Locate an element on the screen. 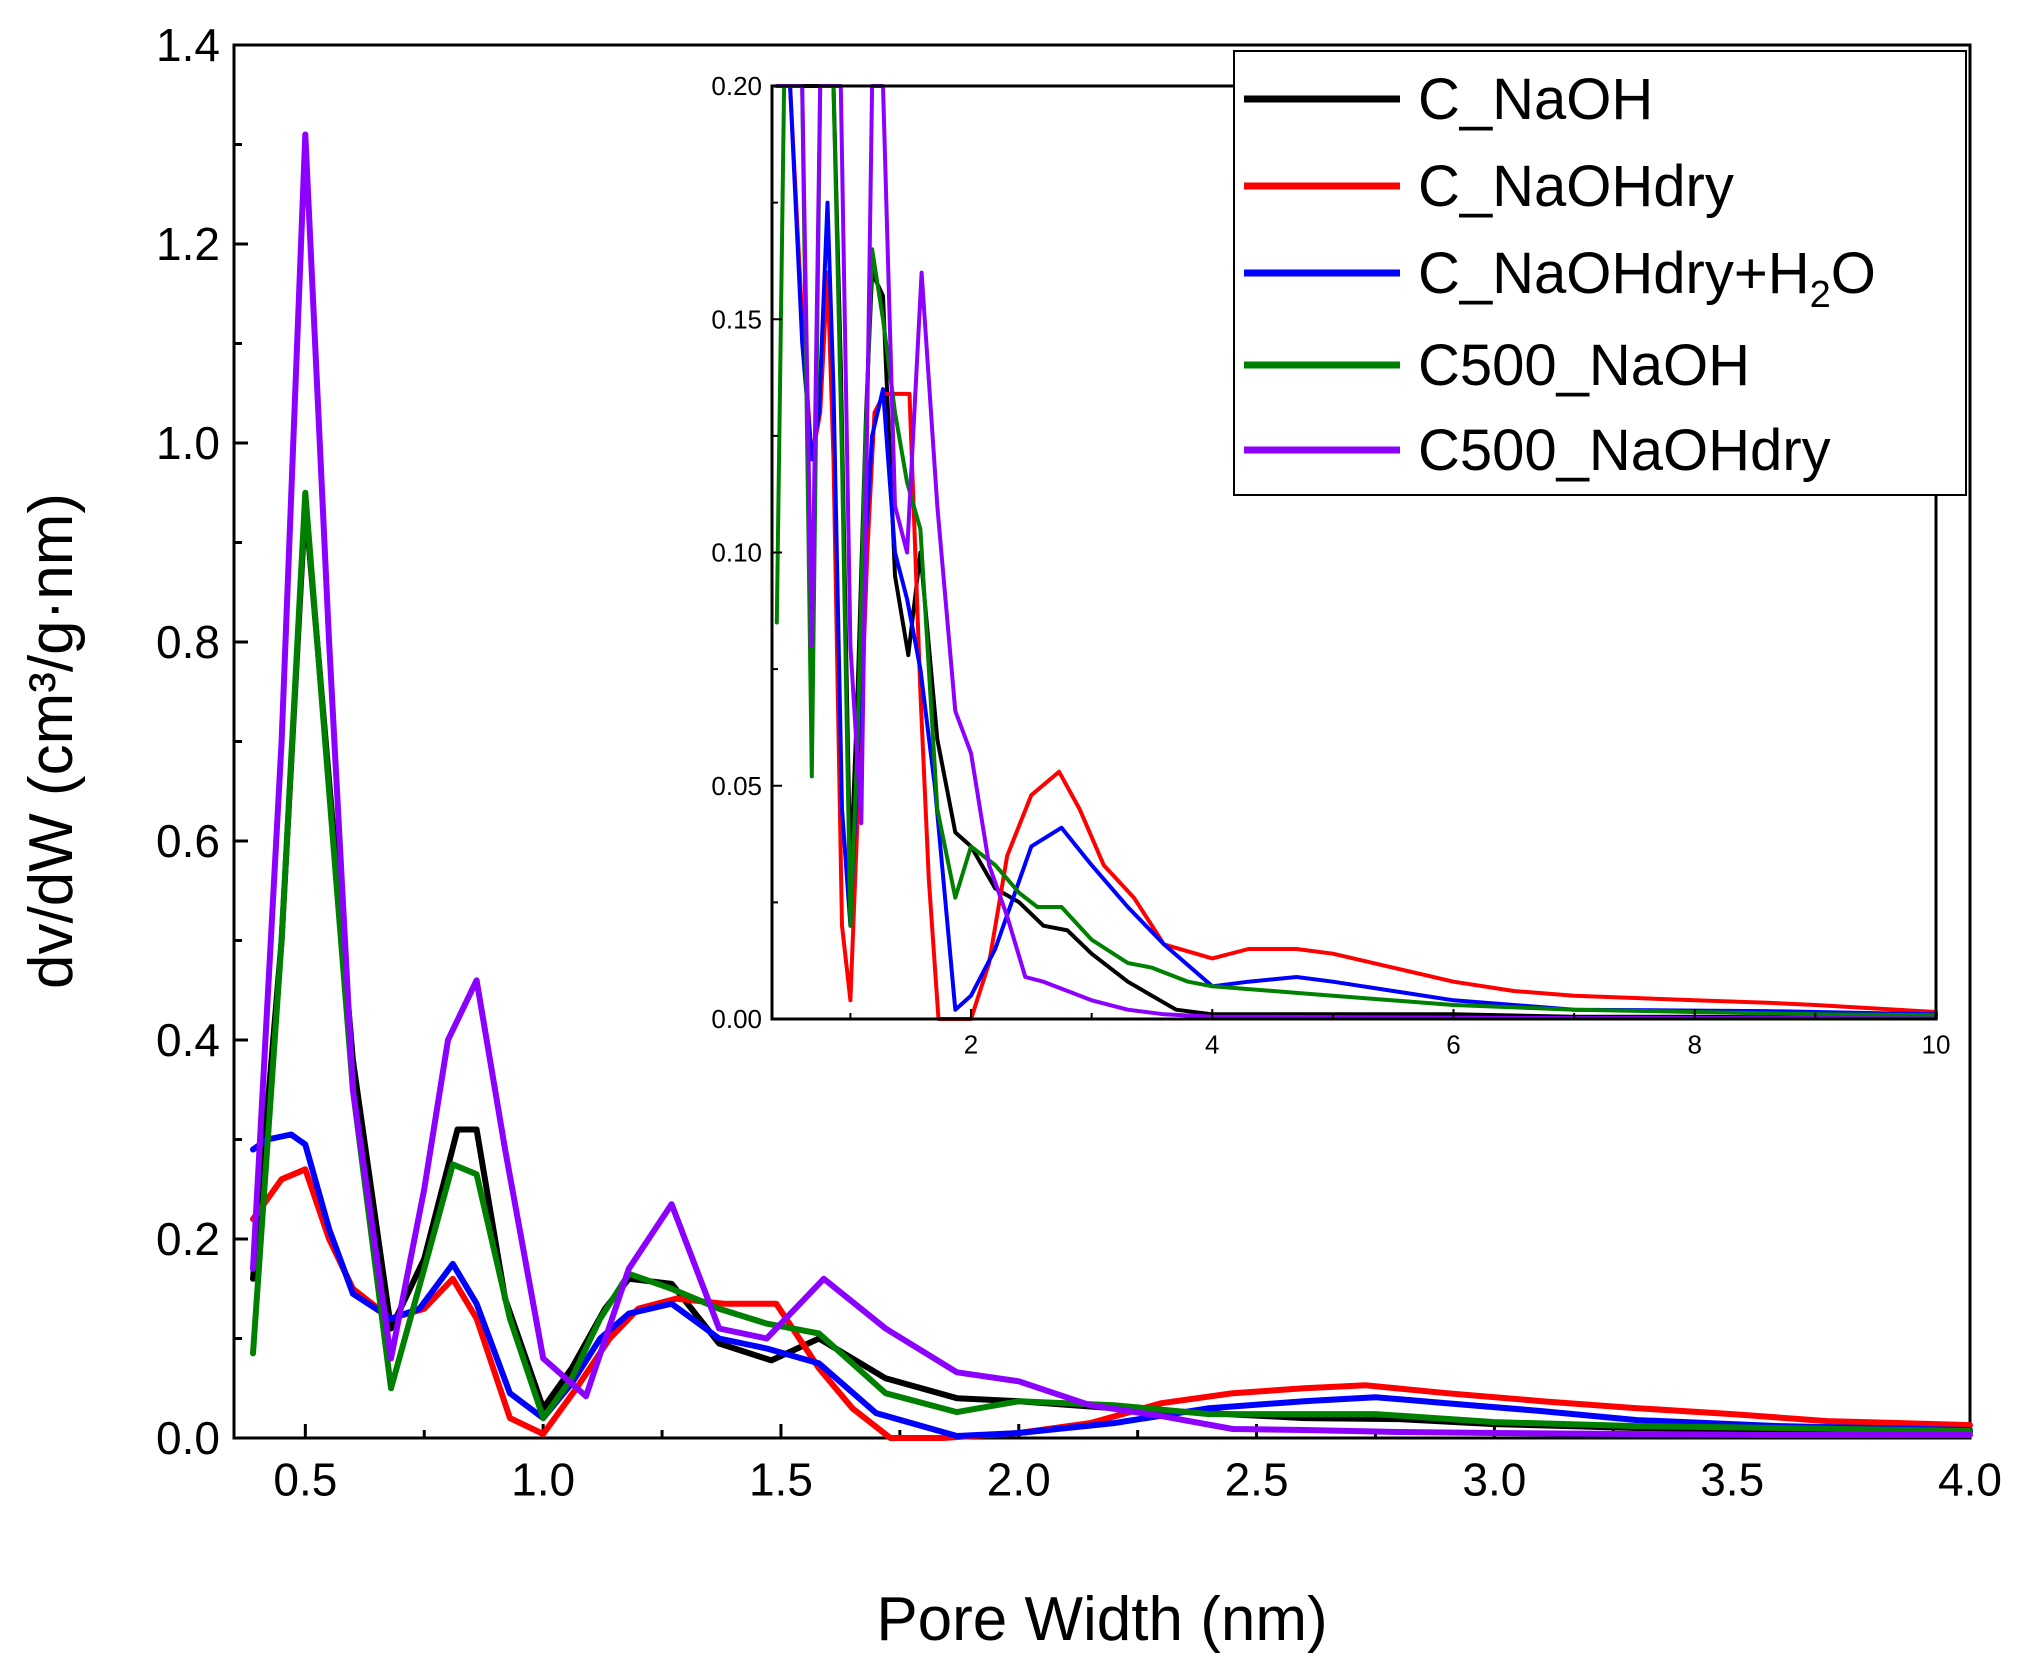 This screenshot has width=2019, height=1658. inset-y-tick-label: 0.20 is located at coordinates (736, 86).